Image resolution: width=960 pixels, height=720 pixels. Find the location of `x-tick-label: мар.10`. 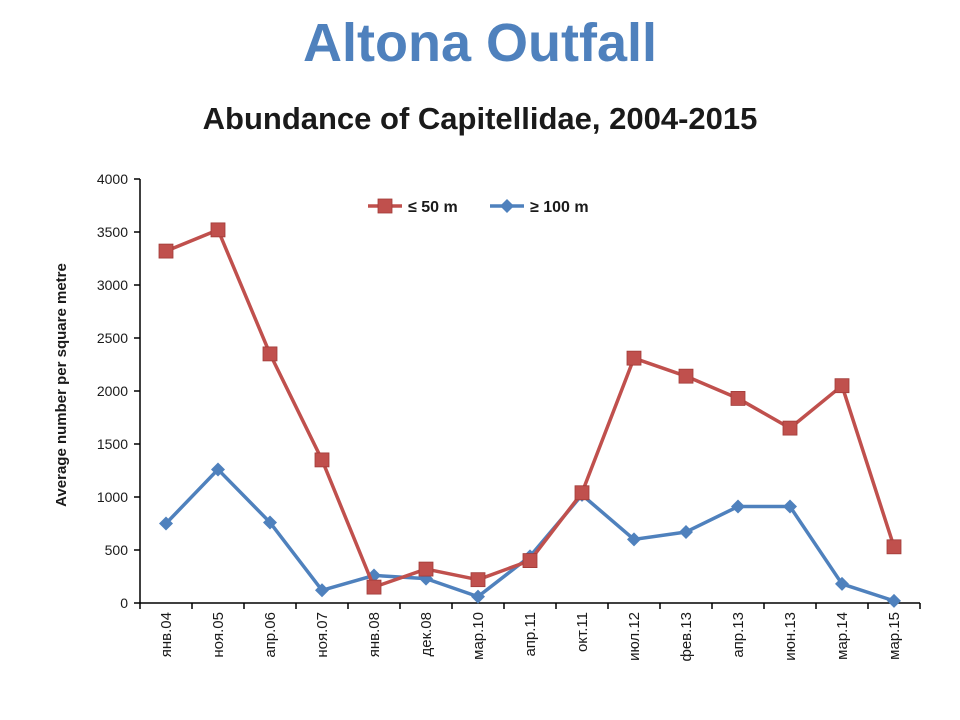

x-tick-label: мар.10 is located at coordinates (478, 636).